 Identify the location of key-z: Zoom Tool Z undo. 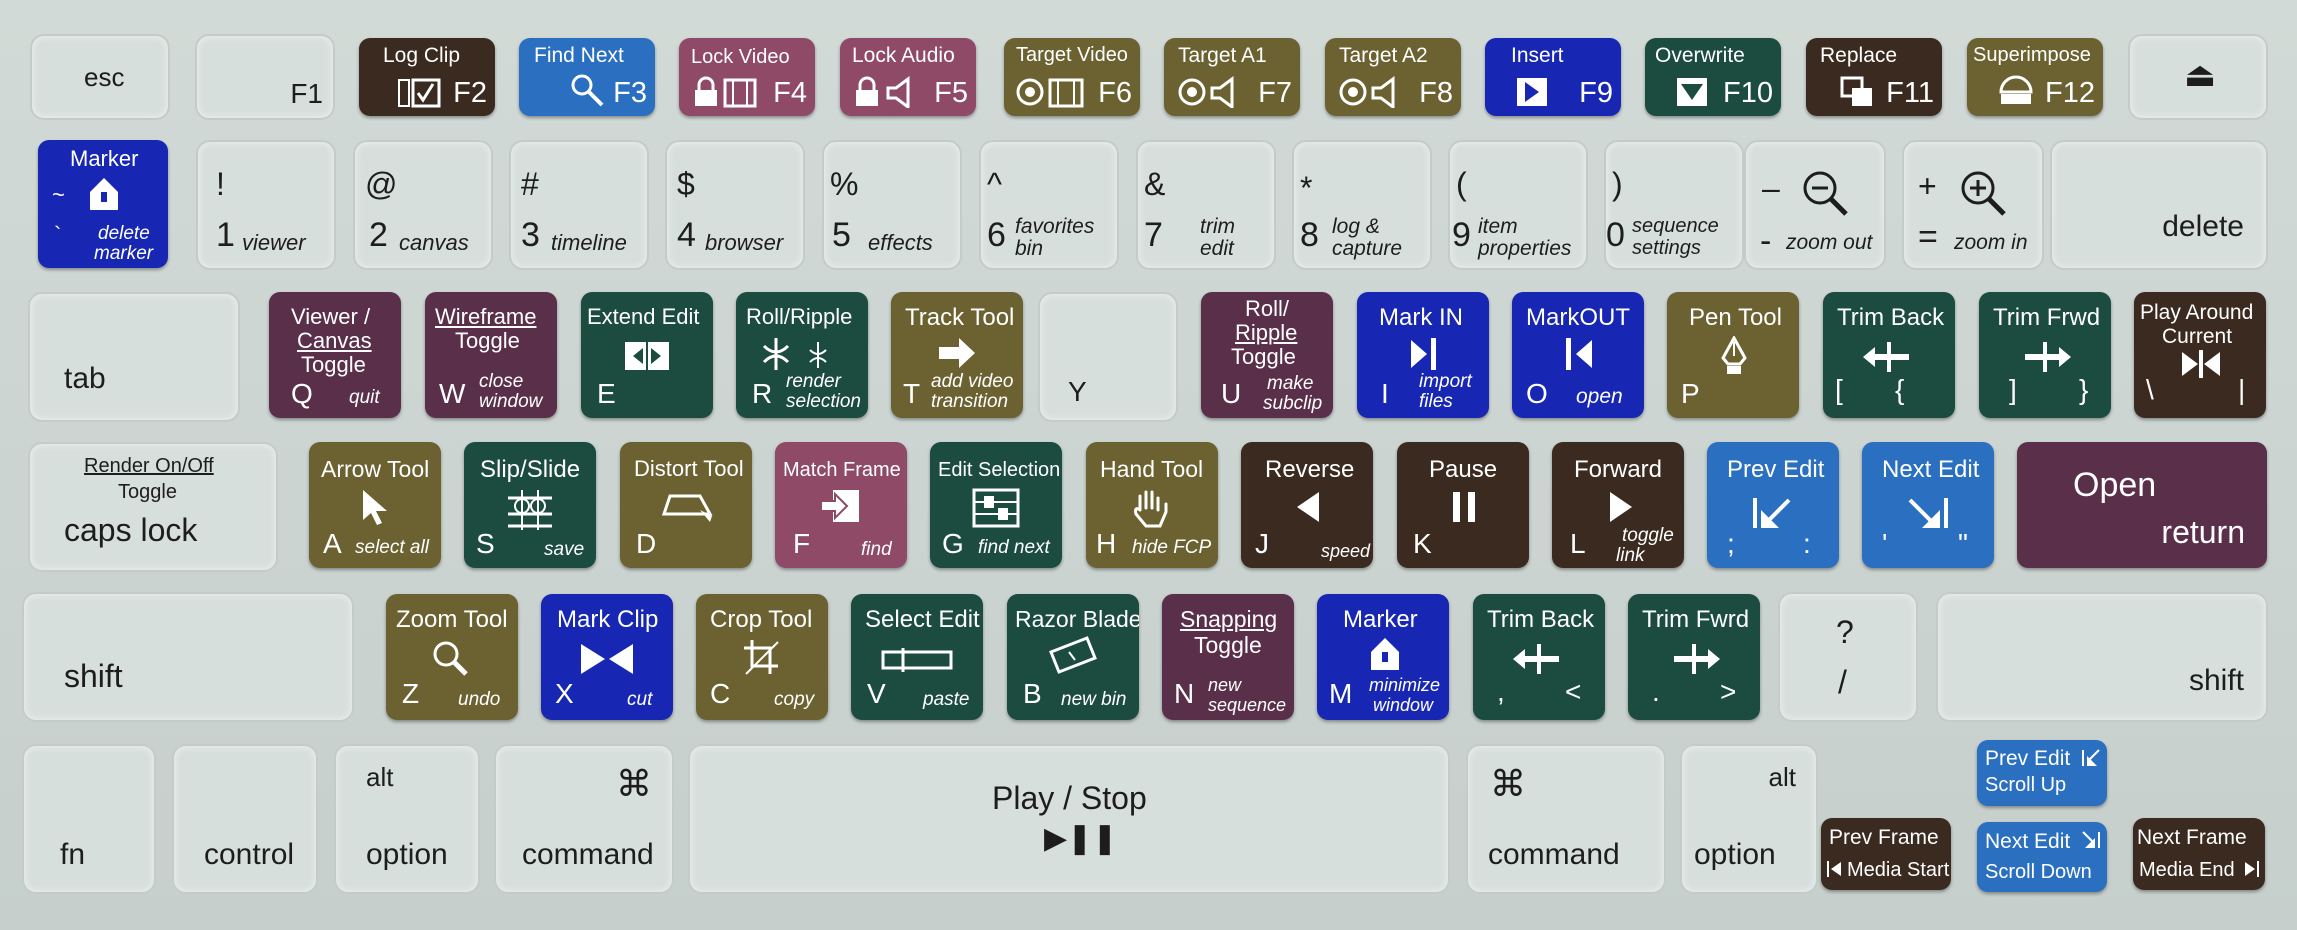
(452, 657).